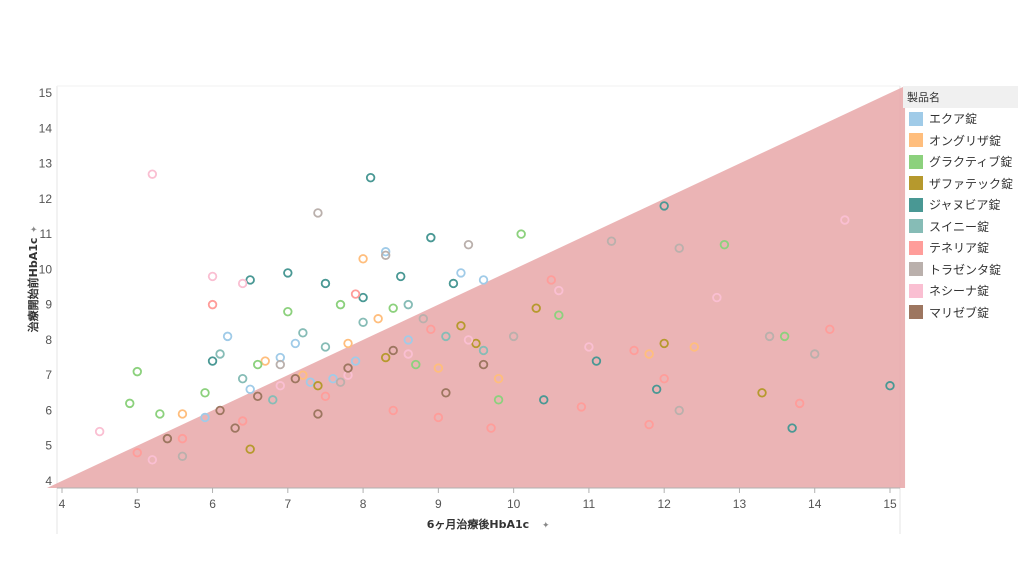 The height and width of the screenshot is (576, 1024). I want to click on legend-item: トラゼンタ錠, so click(960, 270).